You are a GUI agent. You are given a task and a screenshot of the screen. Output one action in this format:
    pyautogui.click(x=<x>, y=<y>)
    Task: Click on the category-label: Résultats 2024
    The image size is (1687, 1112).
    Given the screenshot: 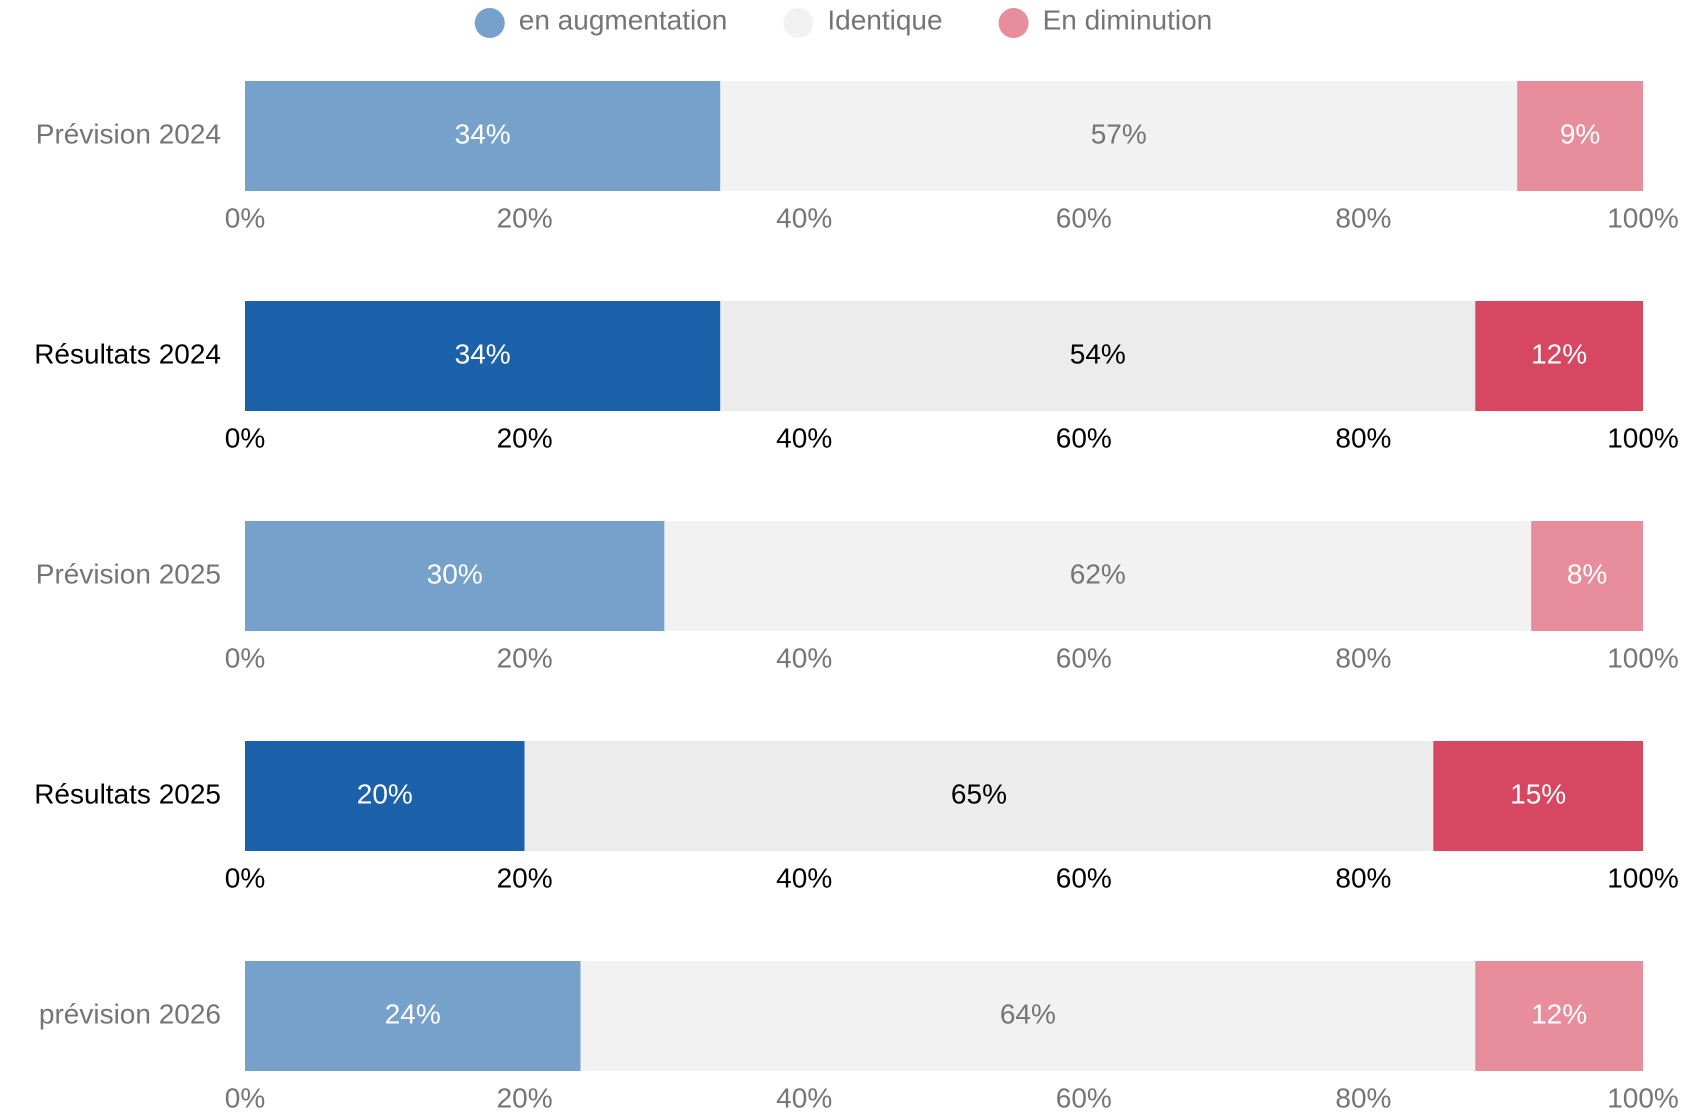 What is the action you would take?
    pyautogui.click(x=127, y=353)
    